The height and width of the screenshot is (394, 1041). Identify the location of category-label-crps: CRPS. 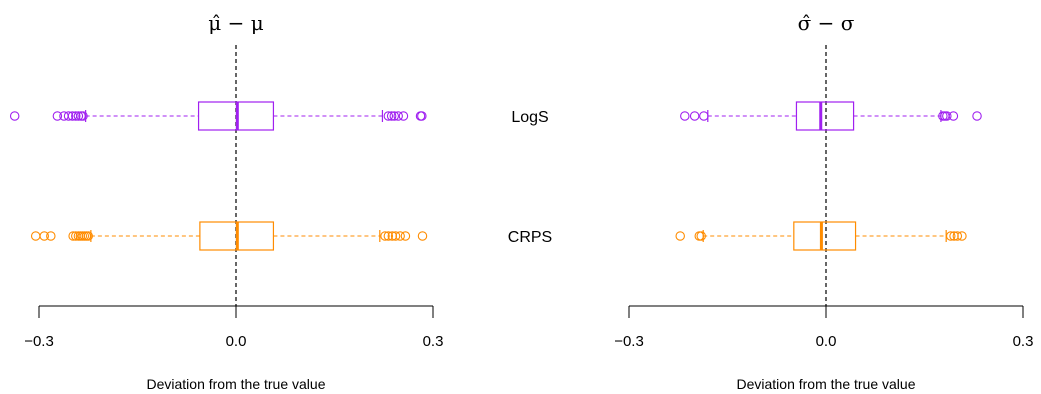
(530, 237).